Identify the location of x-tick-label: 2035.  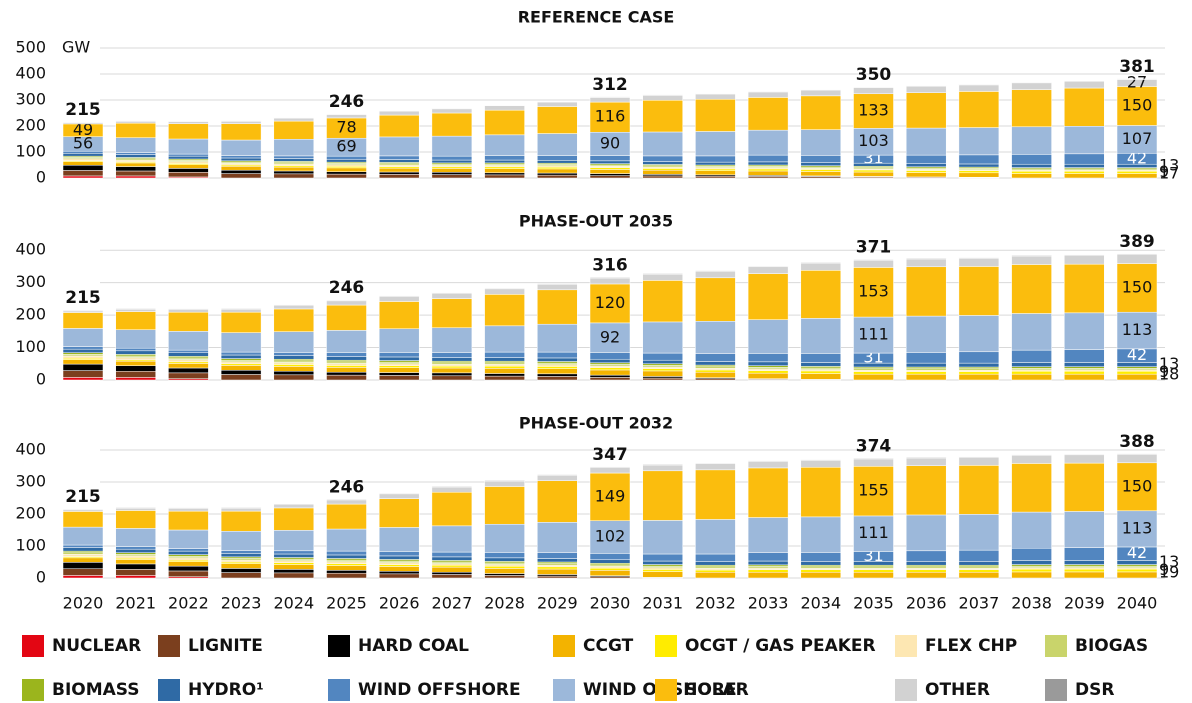
(873, 603).